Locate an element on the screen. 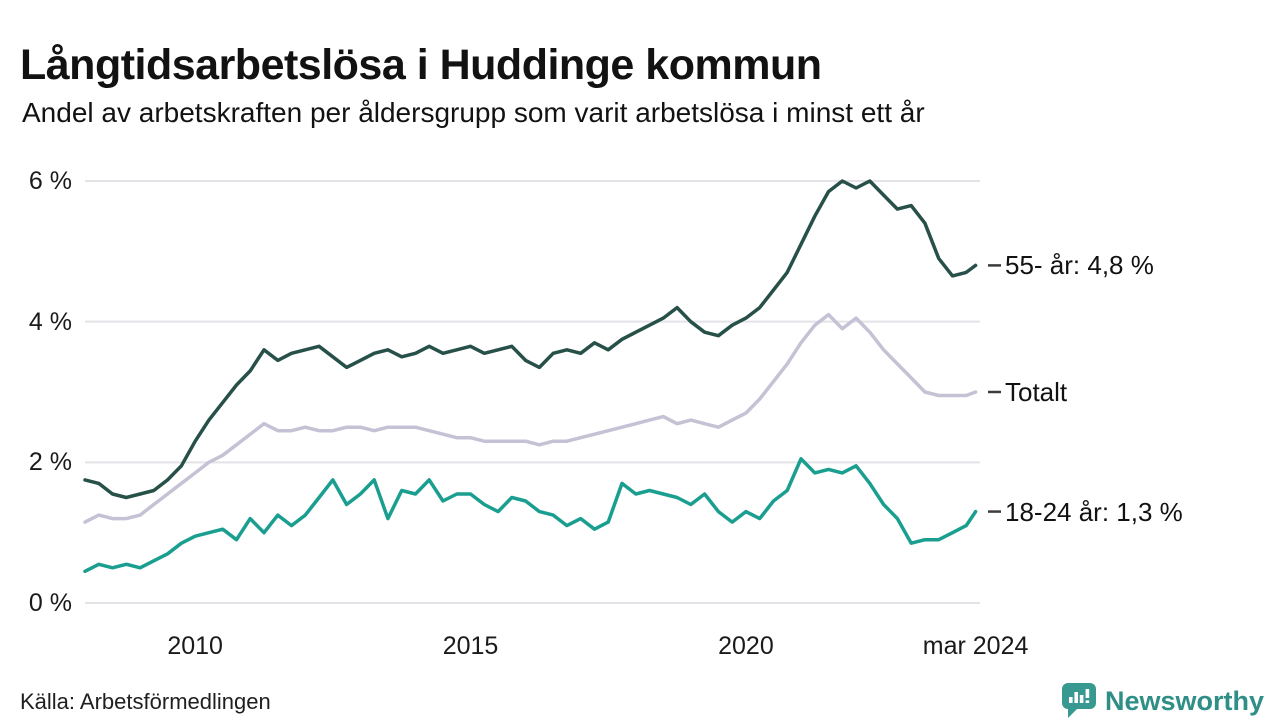 The height and width of the screenshot is (720, 1280). y-tick-label: 6 % is located at coordinates (50, 181).